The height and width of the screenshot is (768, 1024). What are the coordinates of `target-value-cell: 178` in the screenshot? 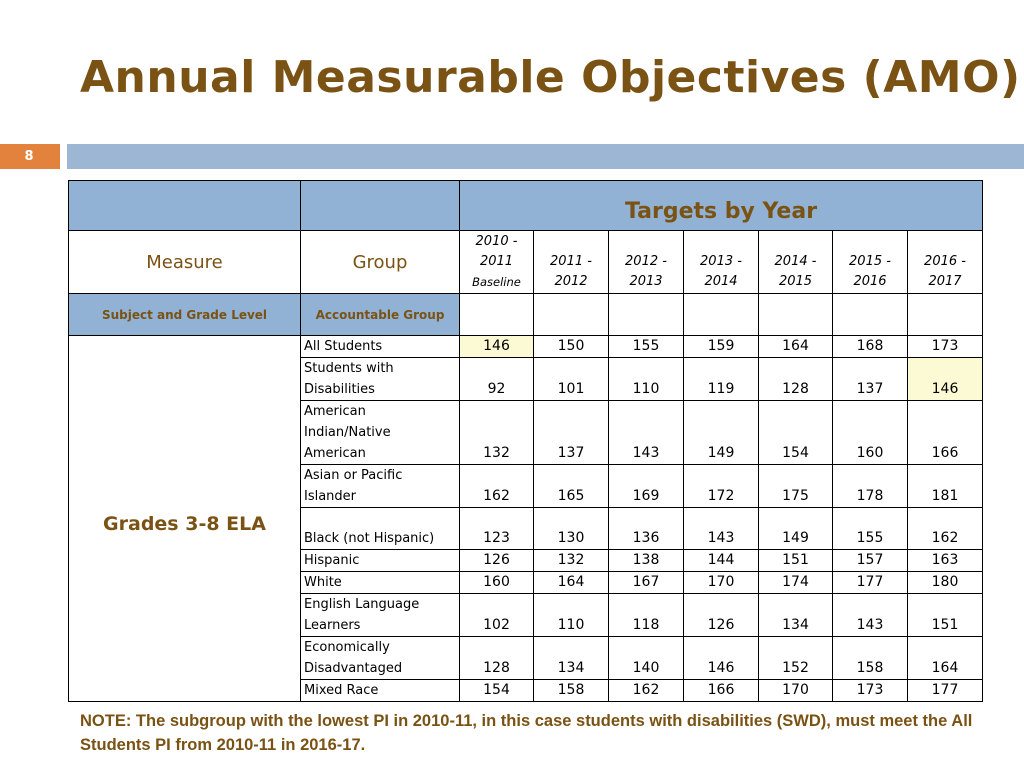 It's located at (870, 486).